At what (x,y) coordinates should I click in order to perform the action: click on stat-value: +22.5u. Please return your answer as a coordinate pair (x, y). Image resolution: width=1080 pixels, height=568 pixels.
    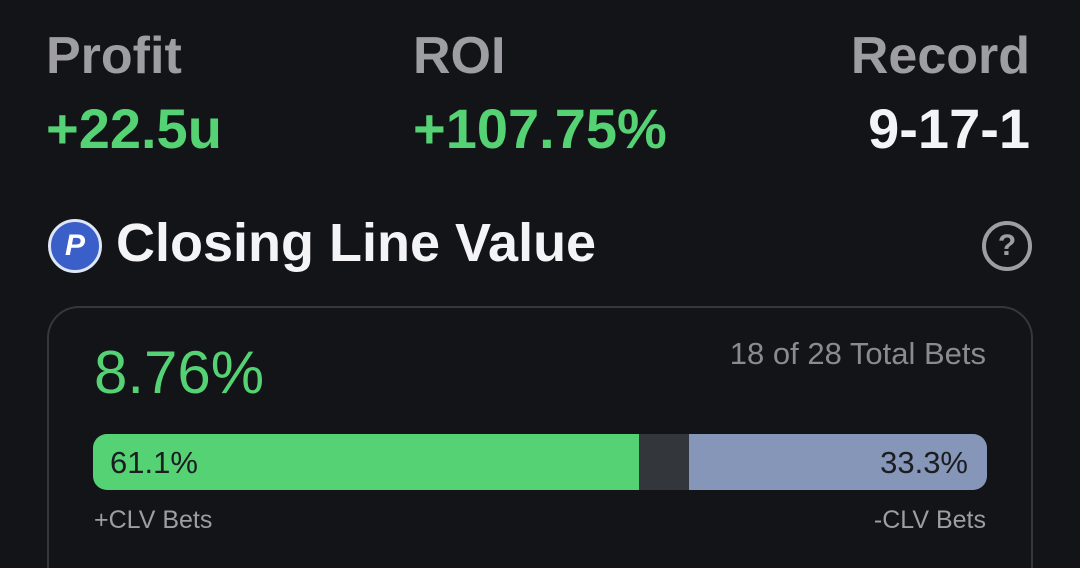
    Looking at the image, I should click on (134, 128).